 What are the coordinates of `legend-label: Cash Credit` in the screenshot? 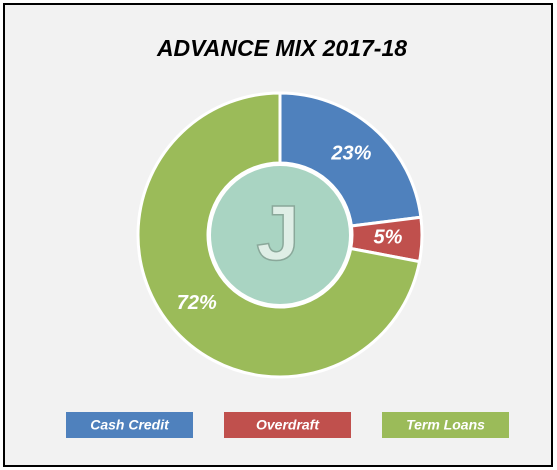 It's located at (130, 425).